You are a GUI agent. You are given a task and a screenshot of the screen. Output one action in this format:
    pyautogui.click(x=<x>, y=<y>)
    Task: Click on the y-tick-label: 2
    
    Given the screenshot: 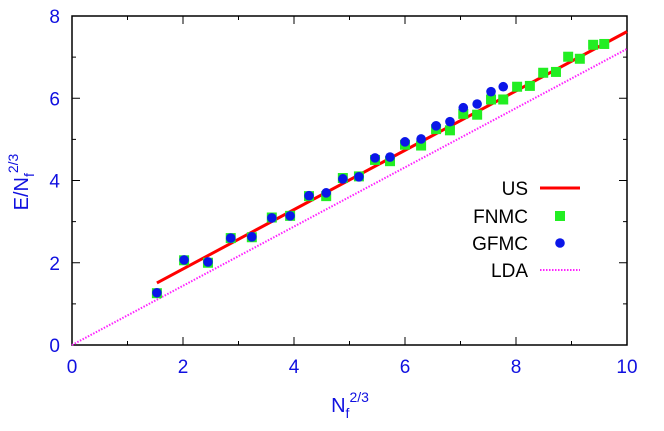 What is the action you would take?
    pyautogui.click(x=54, y=264)
    